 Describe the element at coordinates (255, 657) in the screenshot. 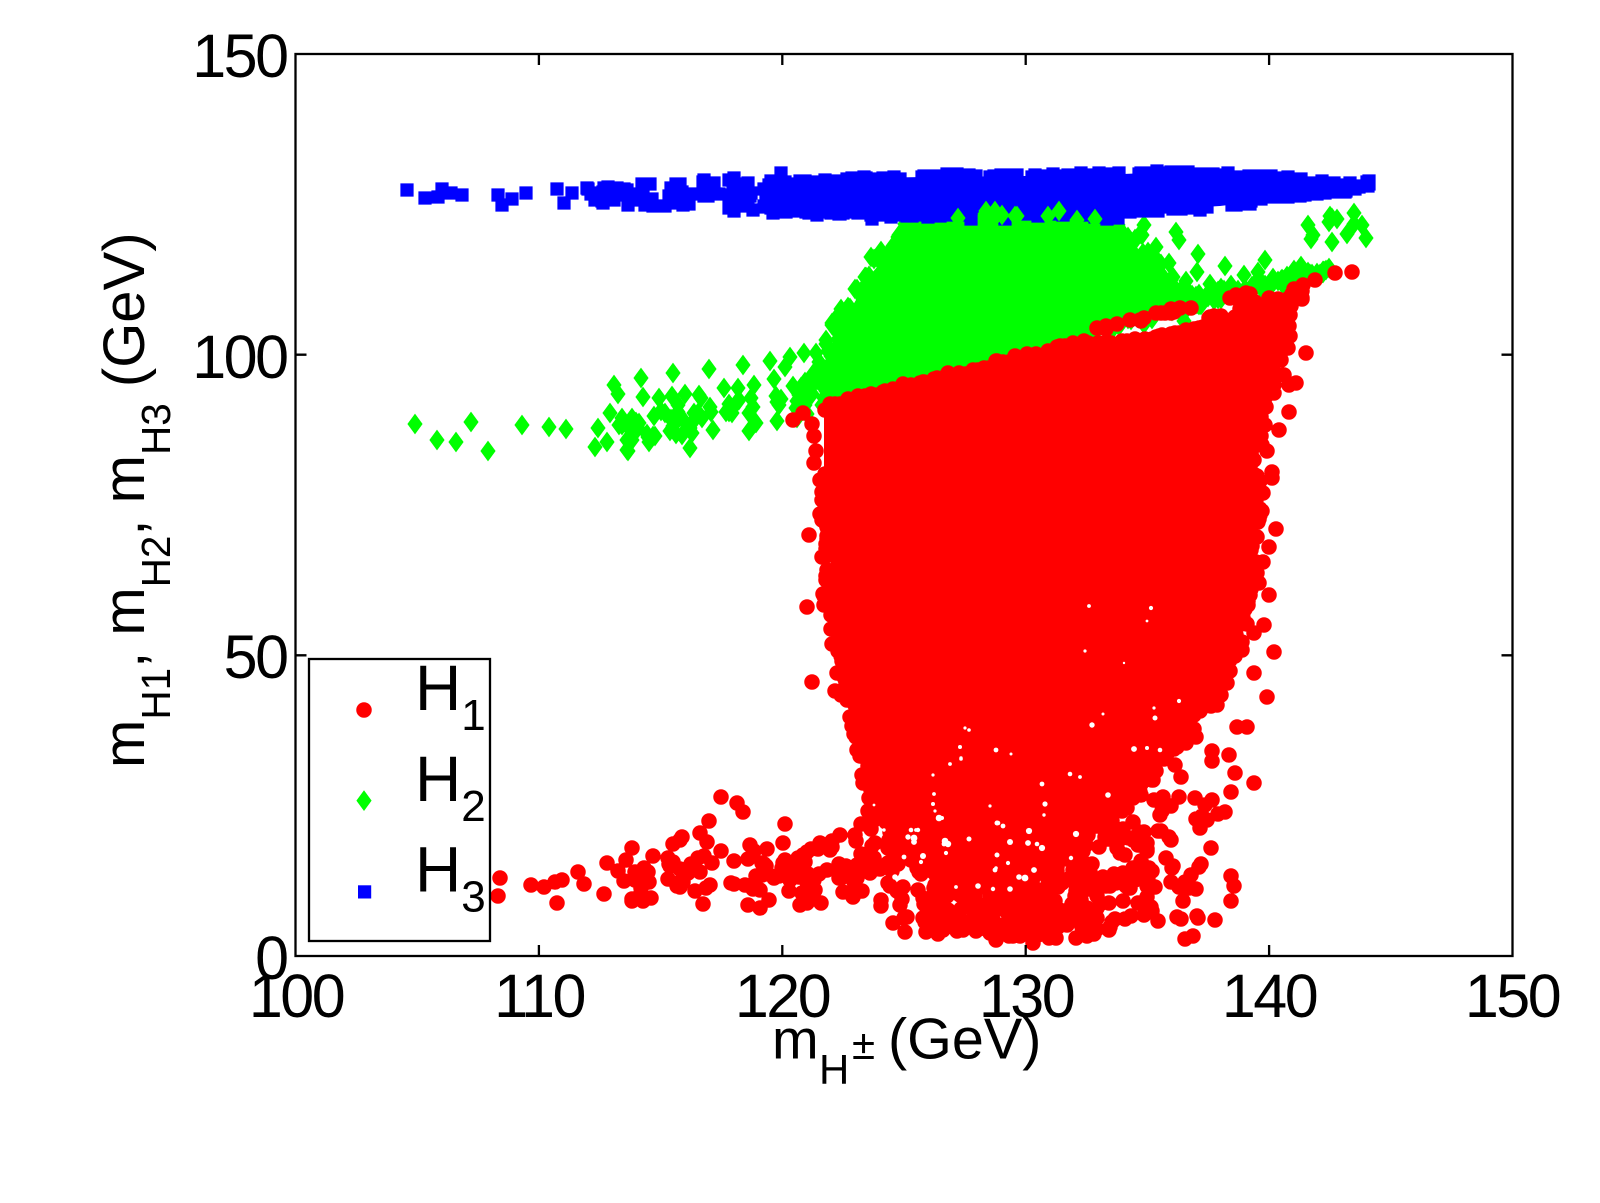

I see `svg-text: 50` at that location.